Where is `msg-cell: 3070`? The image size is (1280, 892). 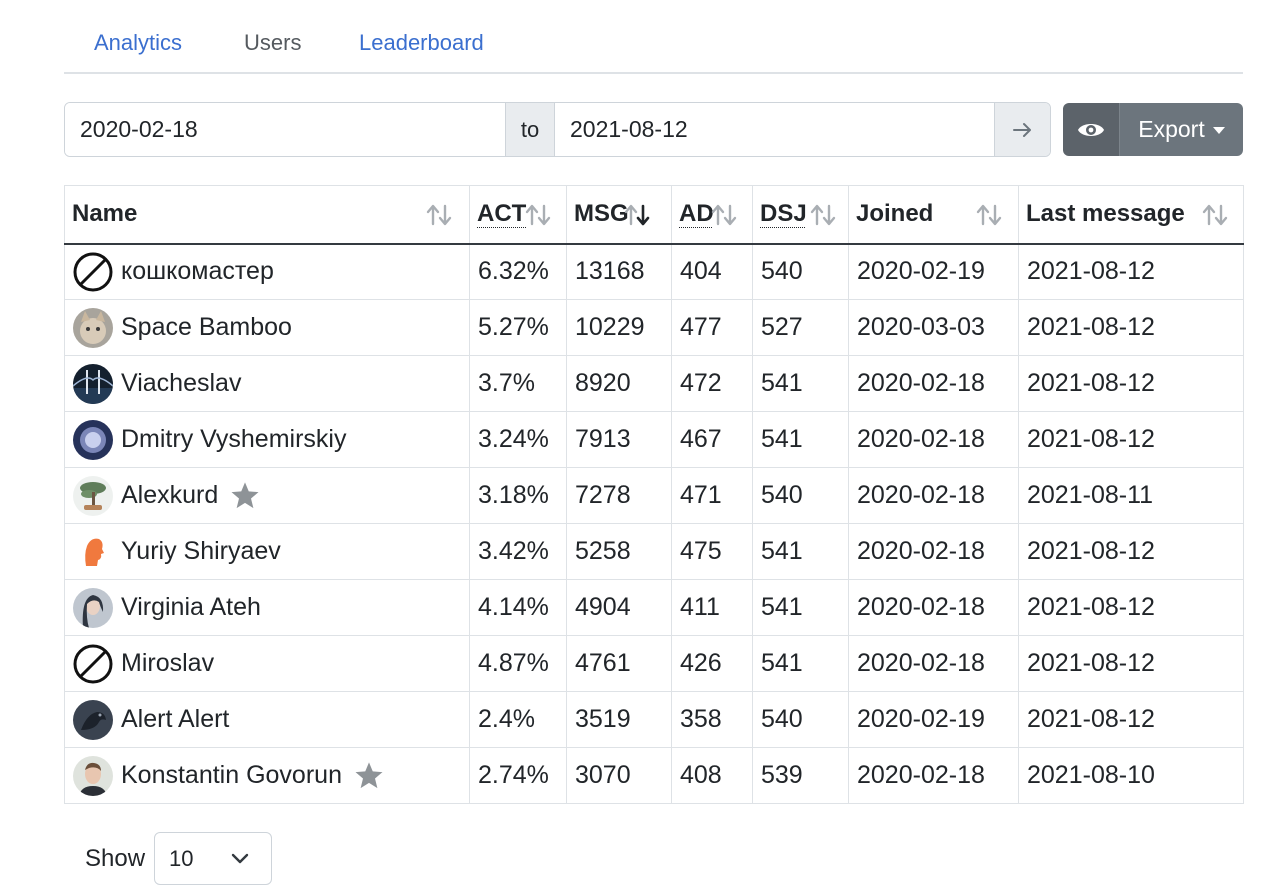 msg-cell: 3070 is located at coordinates (619, 775).